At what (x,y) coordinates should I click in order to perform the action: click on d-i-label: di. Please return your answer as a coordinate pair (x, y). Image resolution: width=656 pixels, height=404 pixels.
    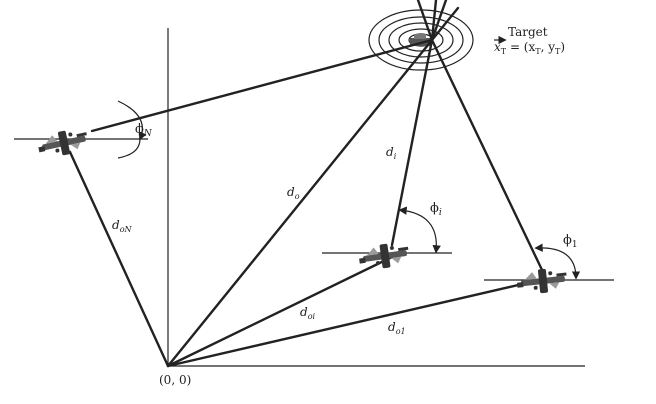
    Looking at the image, I should click on (391, 153).